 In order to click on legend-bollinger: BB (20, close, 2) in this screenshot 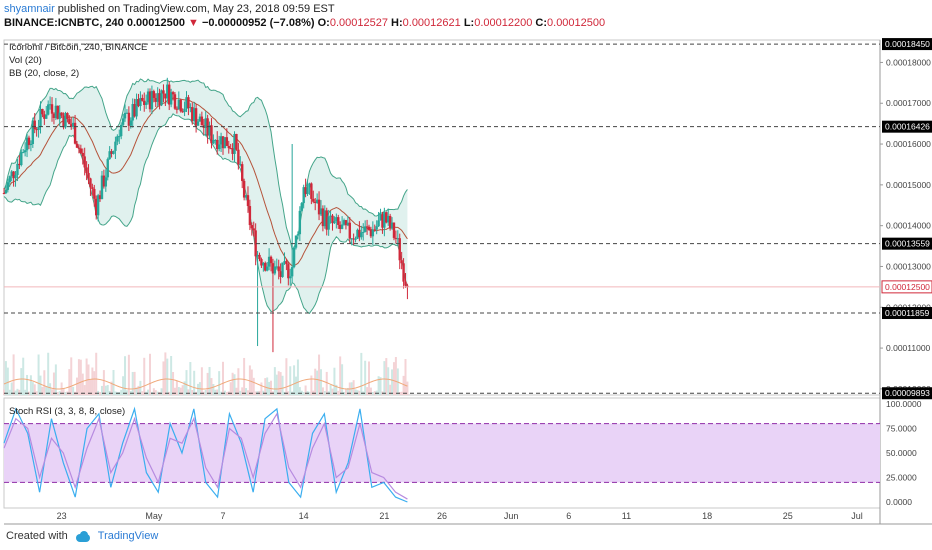, I will do `click(44, 73)`.